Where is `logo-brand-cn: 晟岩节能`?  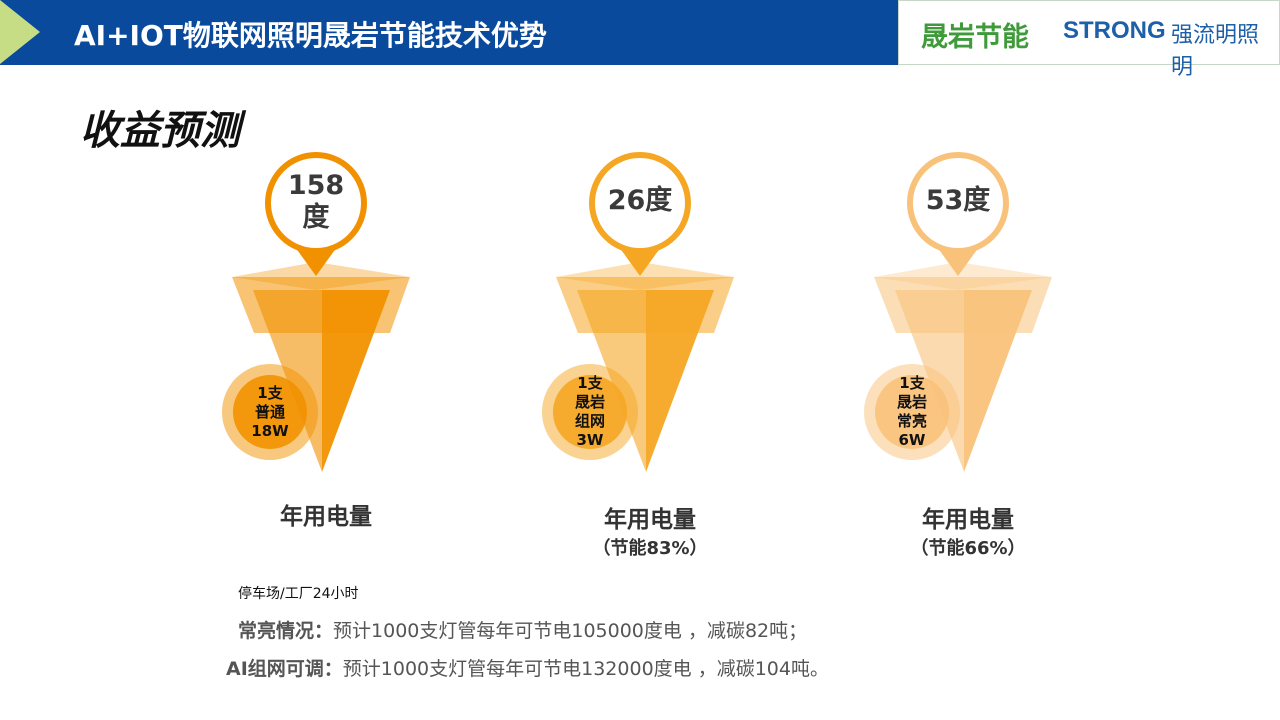
logo-brand-cn: 晟岩节能 is located at coordinates (975, 37).